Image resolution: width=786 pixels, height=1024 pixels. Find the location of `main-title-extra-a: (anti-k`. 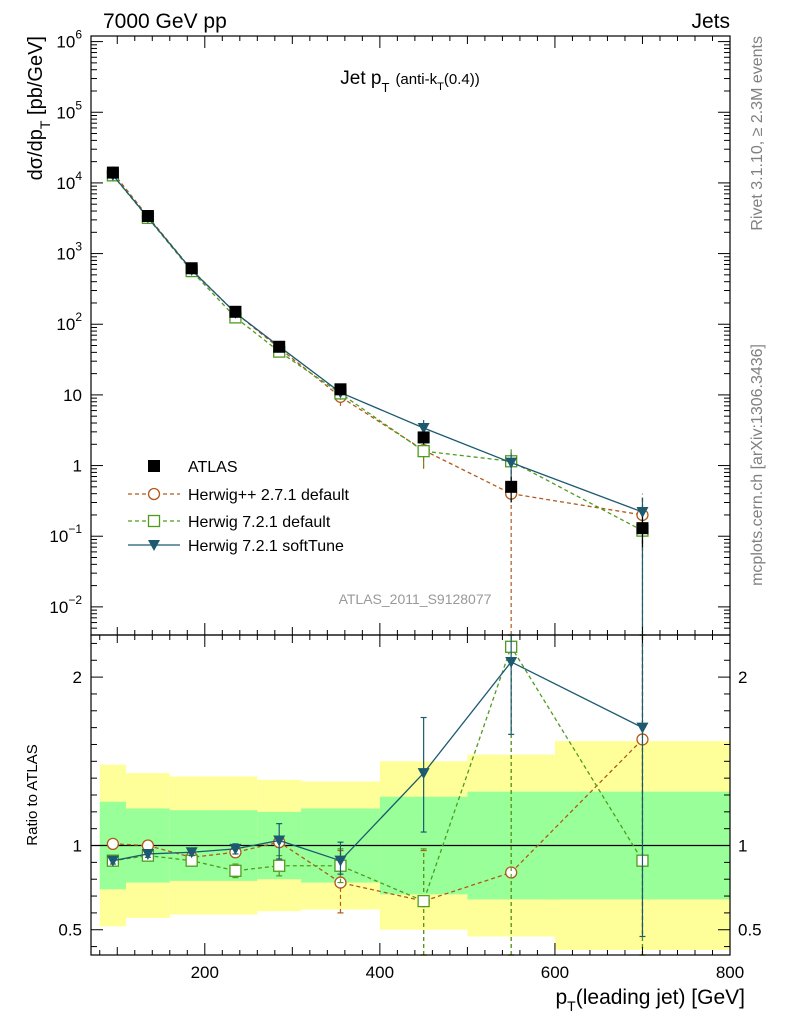

main-title-extra-a: (anti-k is located at coordinates (416, 79).